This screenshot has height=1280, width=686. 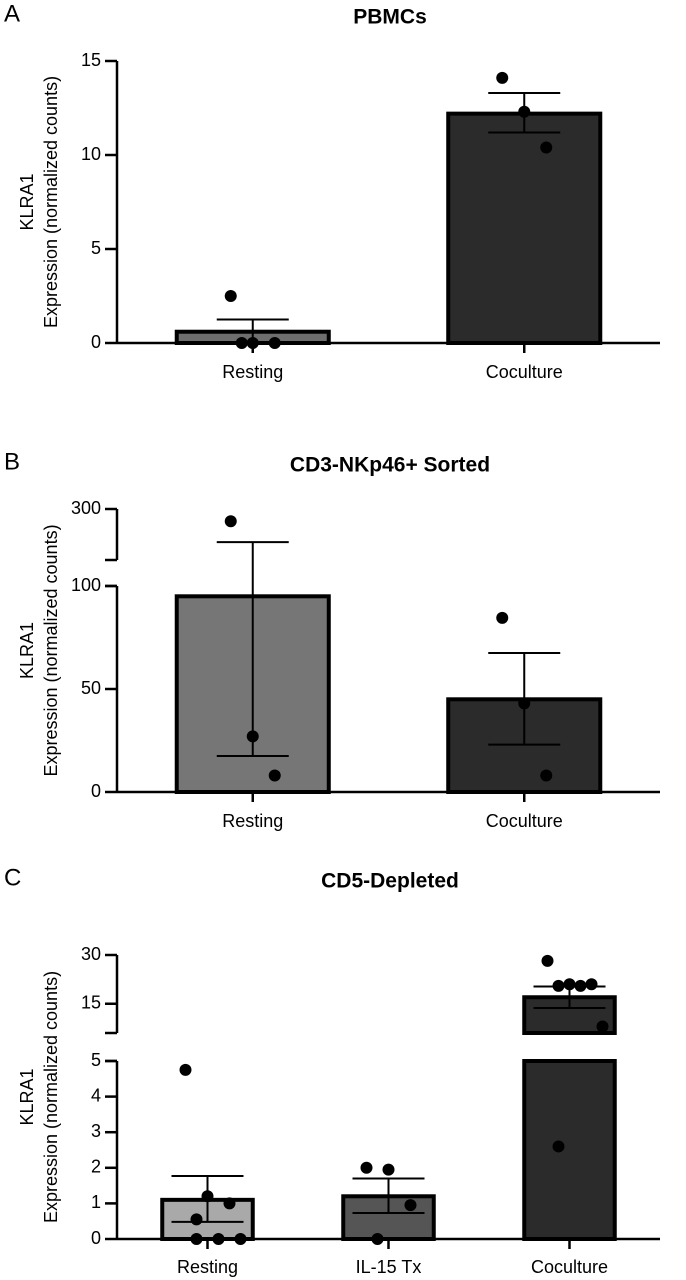 I want to click on y-tick-label: 50, so click(x=91, y=688).